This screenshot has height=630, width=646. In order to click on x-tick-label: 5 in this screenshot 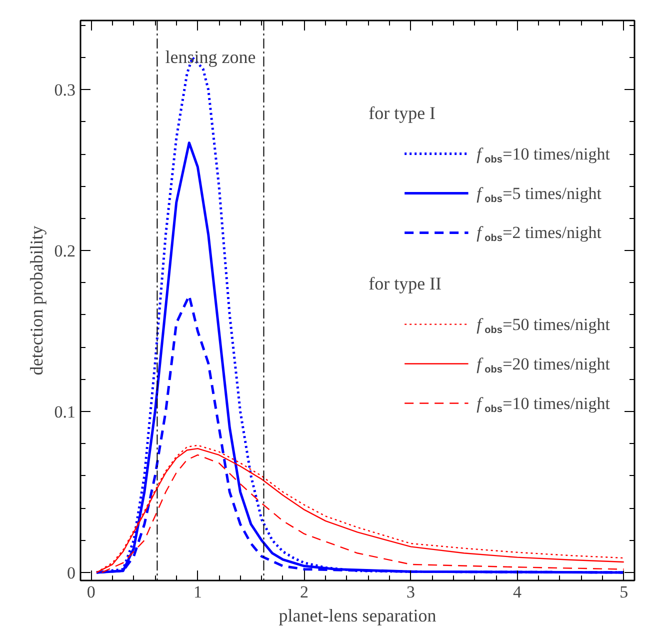, I will do `click(624, 592)`.